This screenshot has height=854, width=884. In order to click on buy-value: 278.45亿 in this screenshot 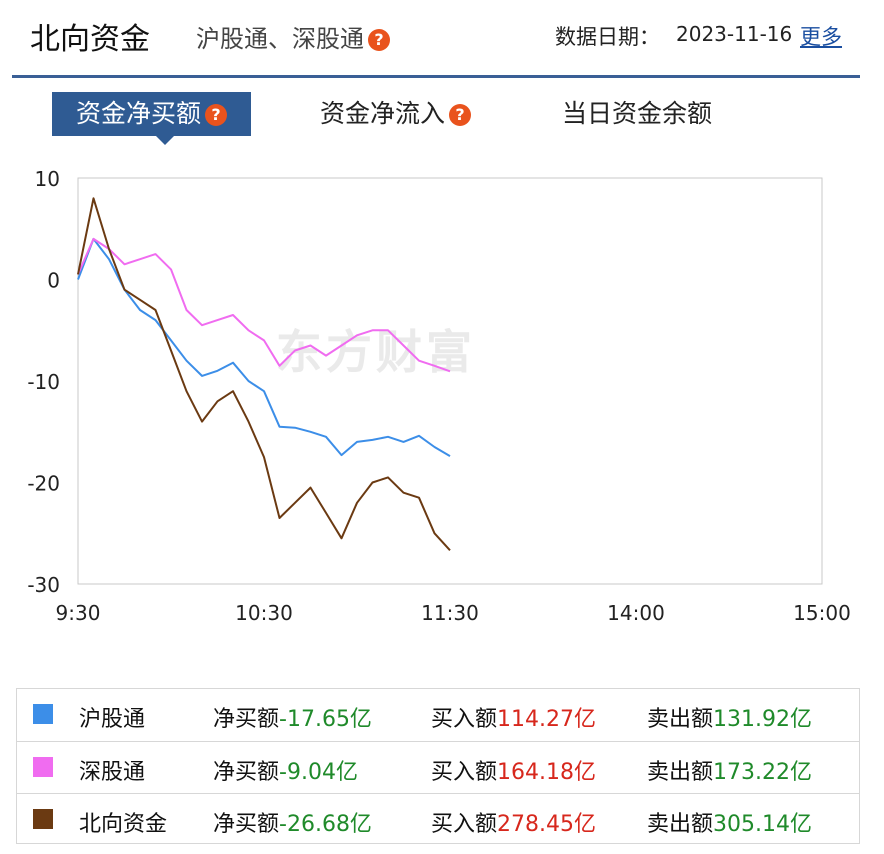, I will do `click(546, 824)`.